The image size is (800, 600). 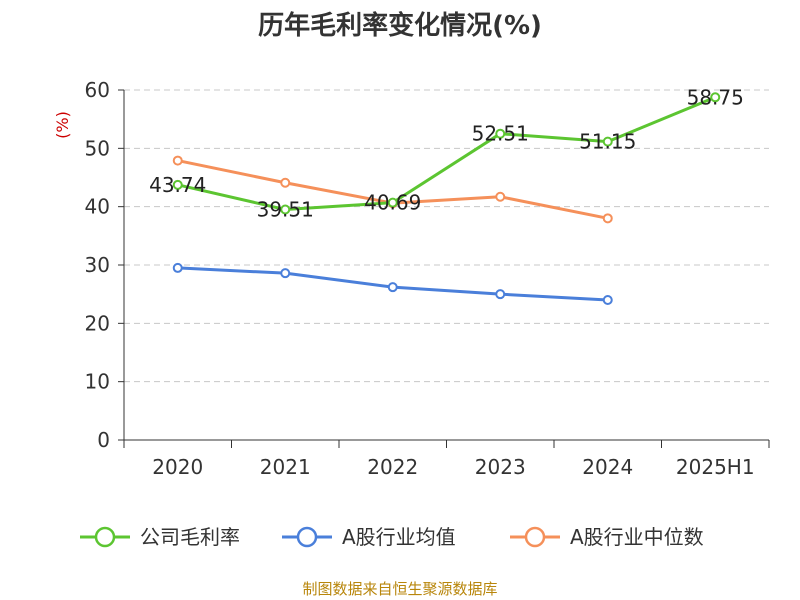 I want to click on legend-label: A股行业均值, so click(x=399, y=537).